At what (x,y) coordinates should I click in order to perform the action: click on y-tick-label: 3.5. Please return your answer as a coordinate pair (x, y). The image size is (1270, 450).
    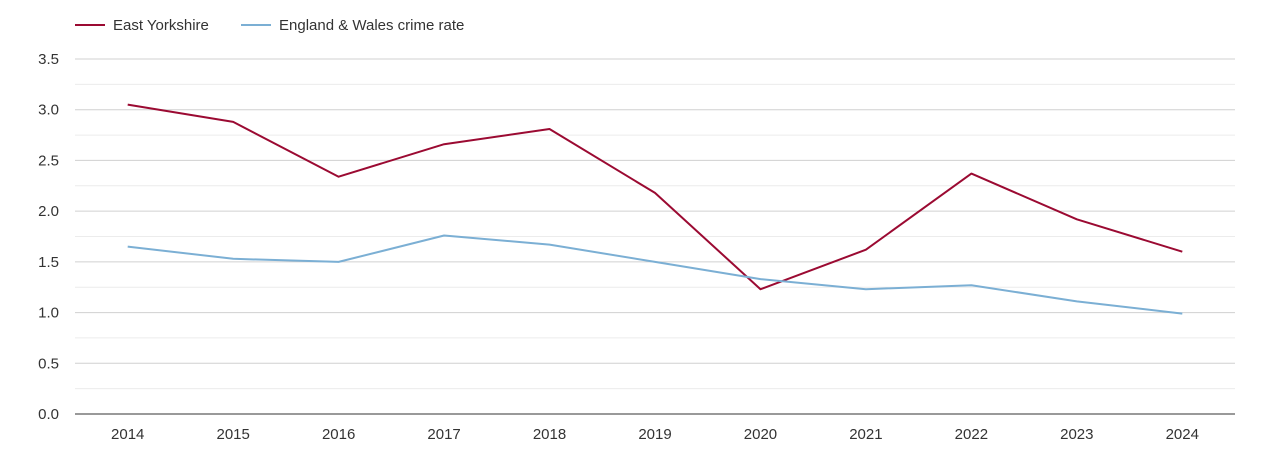
    Looking at the image, I should click on (48, 59).